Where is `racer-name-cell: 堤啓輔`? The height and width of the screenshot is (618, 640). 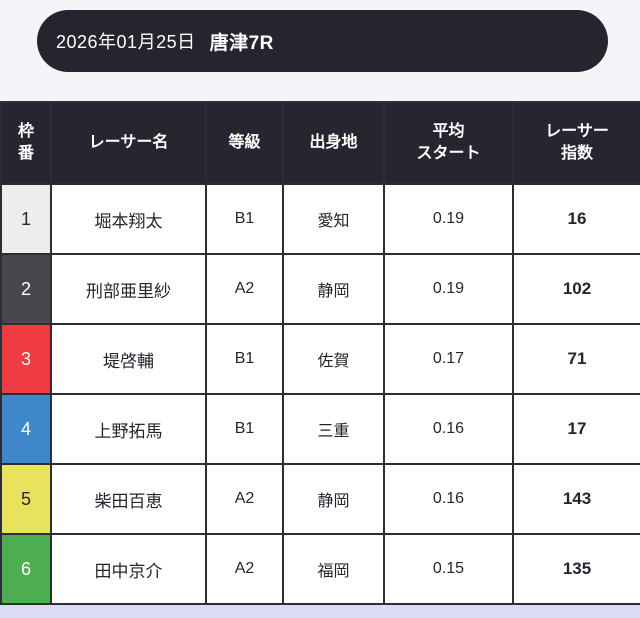
racer-name-cell: 堤啓輔 is located at coordinates (128, 359).